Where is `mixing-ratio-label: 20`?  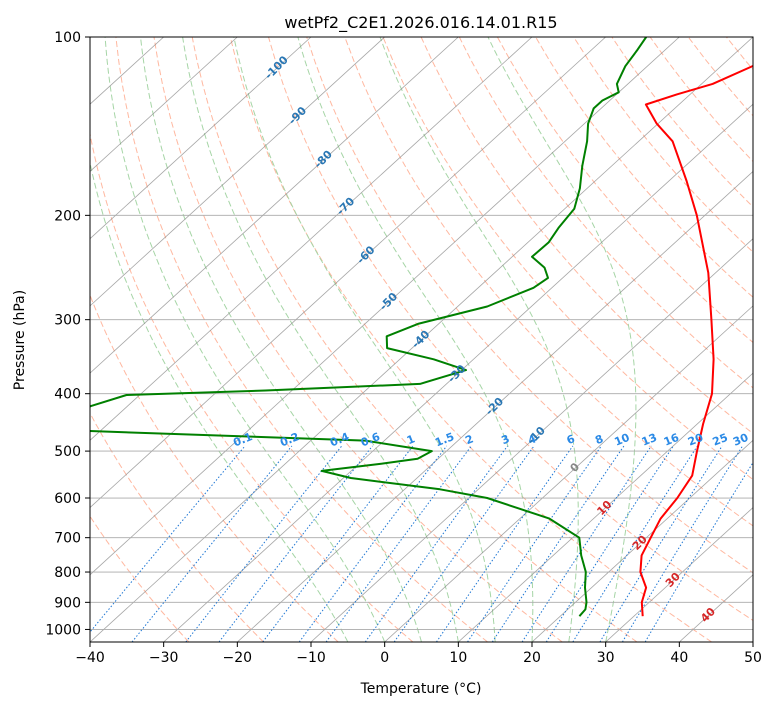 mixing-ratio-label: 20 is located at coordinates (695, 440).